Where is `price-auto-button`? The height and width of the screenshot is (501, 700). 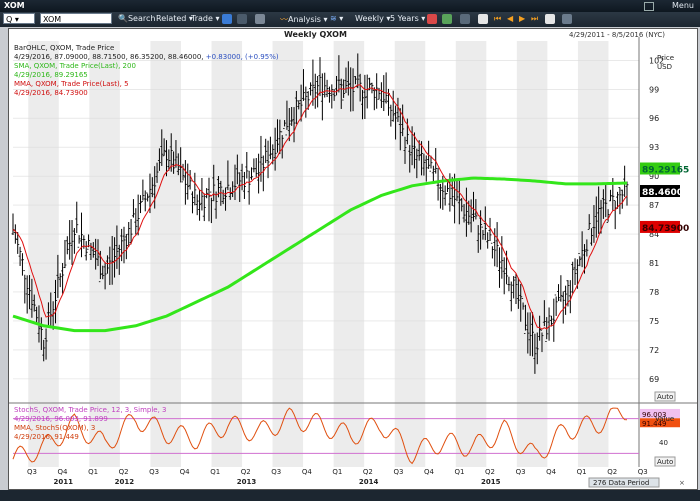
price-auto-button is located at coordinates (665, 396).